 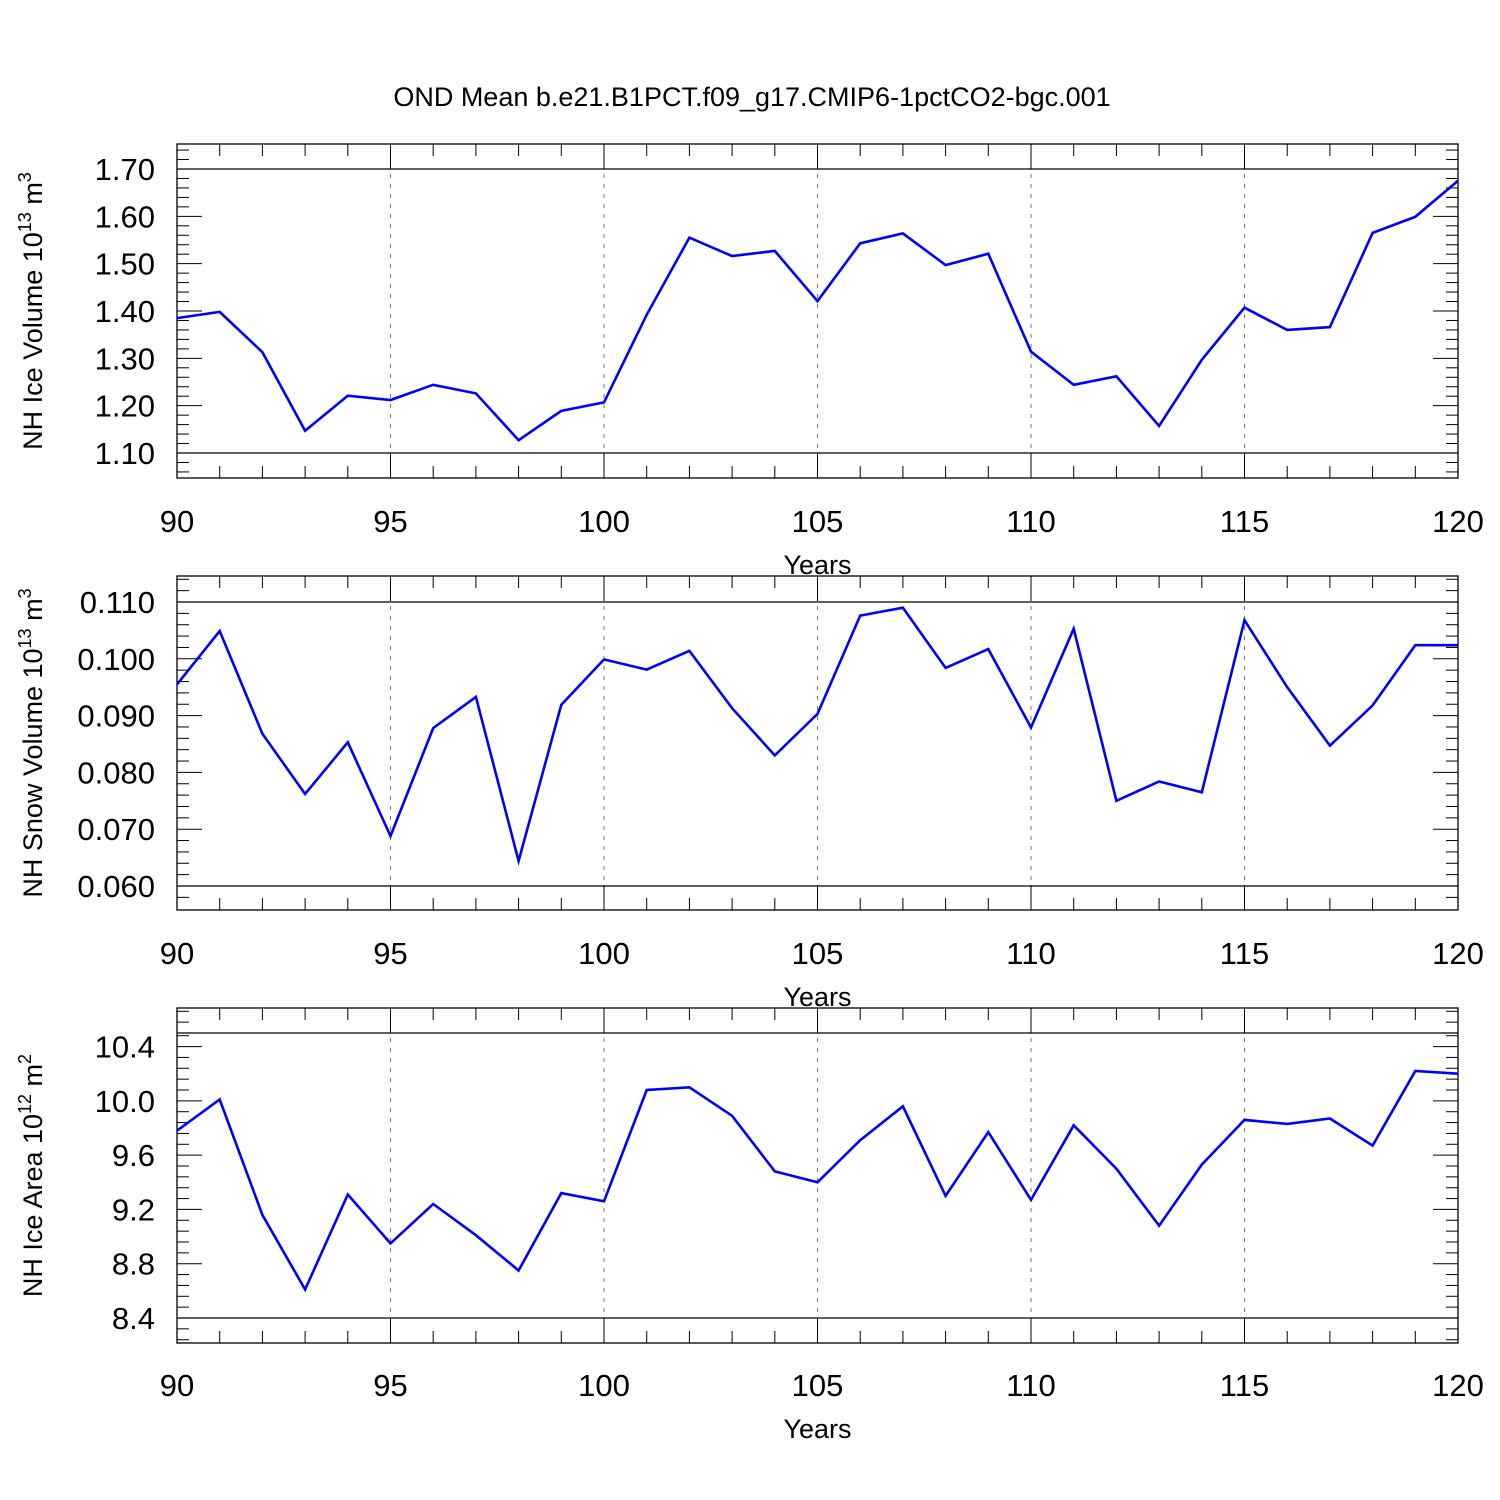 What do you see at coordinates (117, 602) in the screenshot?
I see `y-tick-label: 0.110` at bounding box center [117, 602].